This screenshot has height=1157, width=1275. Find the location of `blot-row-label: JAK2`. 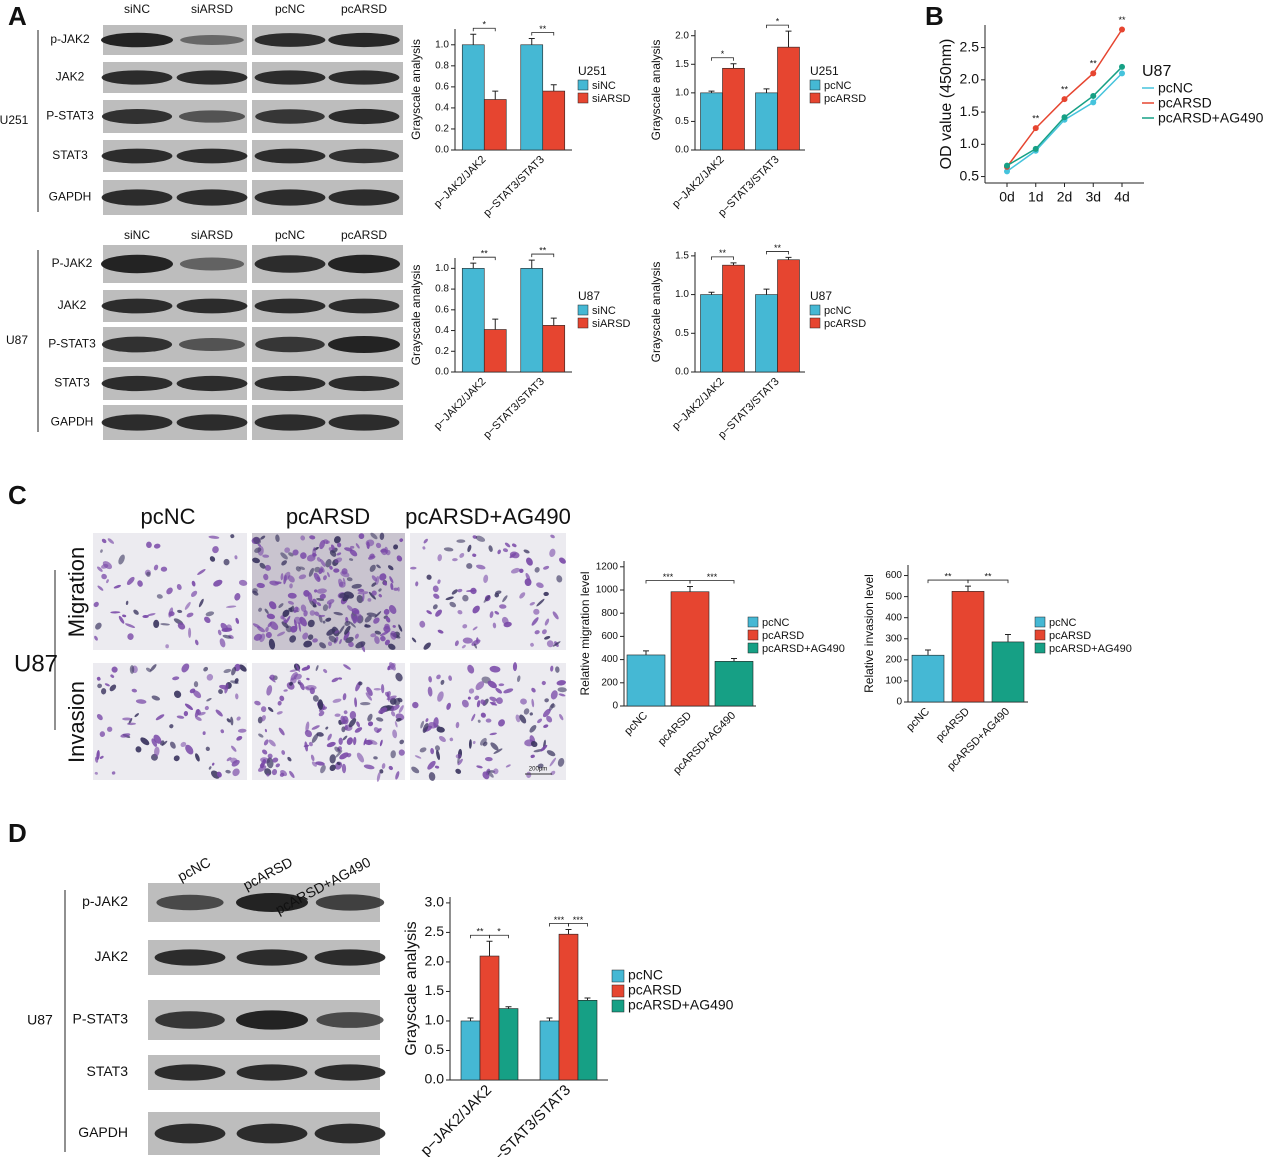

blot-row-label: JAK2 is located at coordinates (72, 305).